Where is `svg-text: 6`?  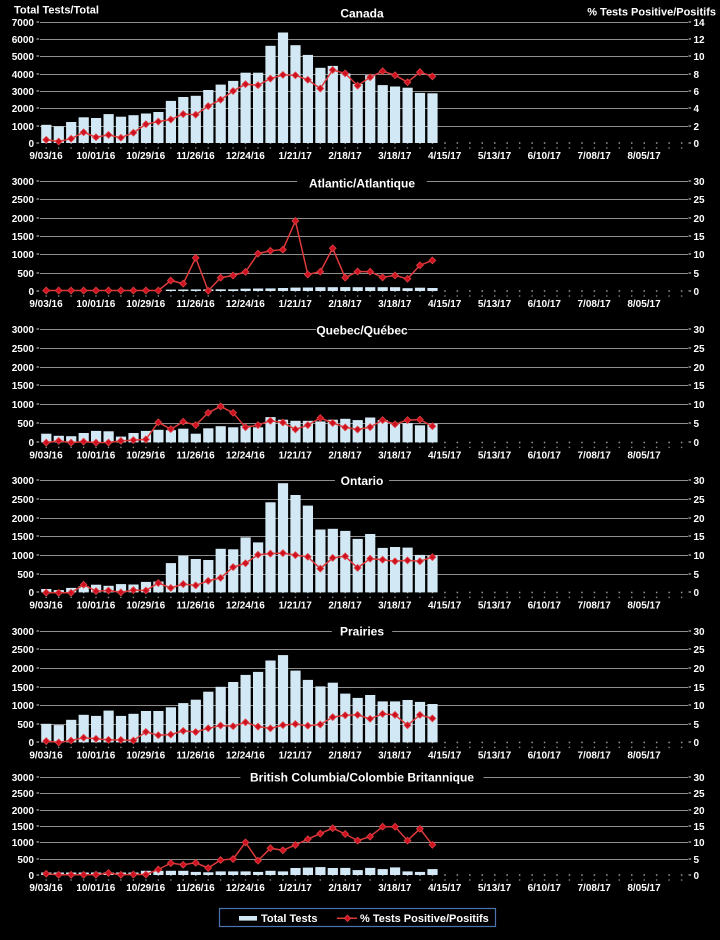
svg-text: 6 is located at coordinates (697, 92).